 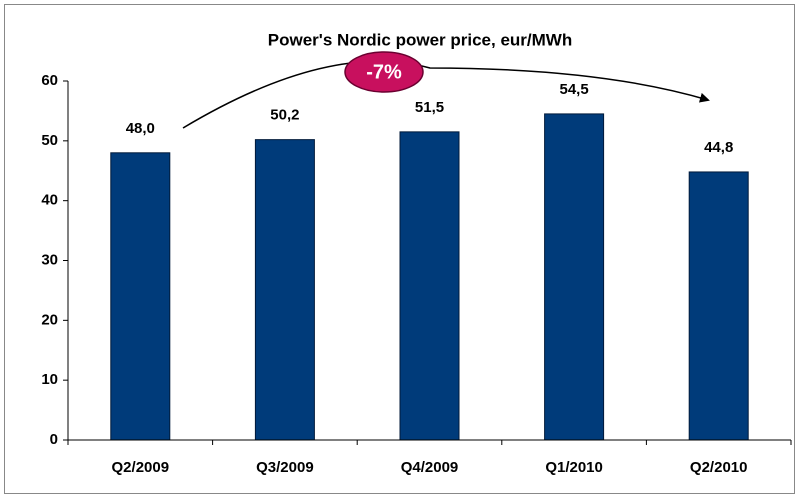 I want to click on change-badge, so click(x=384, y=72).